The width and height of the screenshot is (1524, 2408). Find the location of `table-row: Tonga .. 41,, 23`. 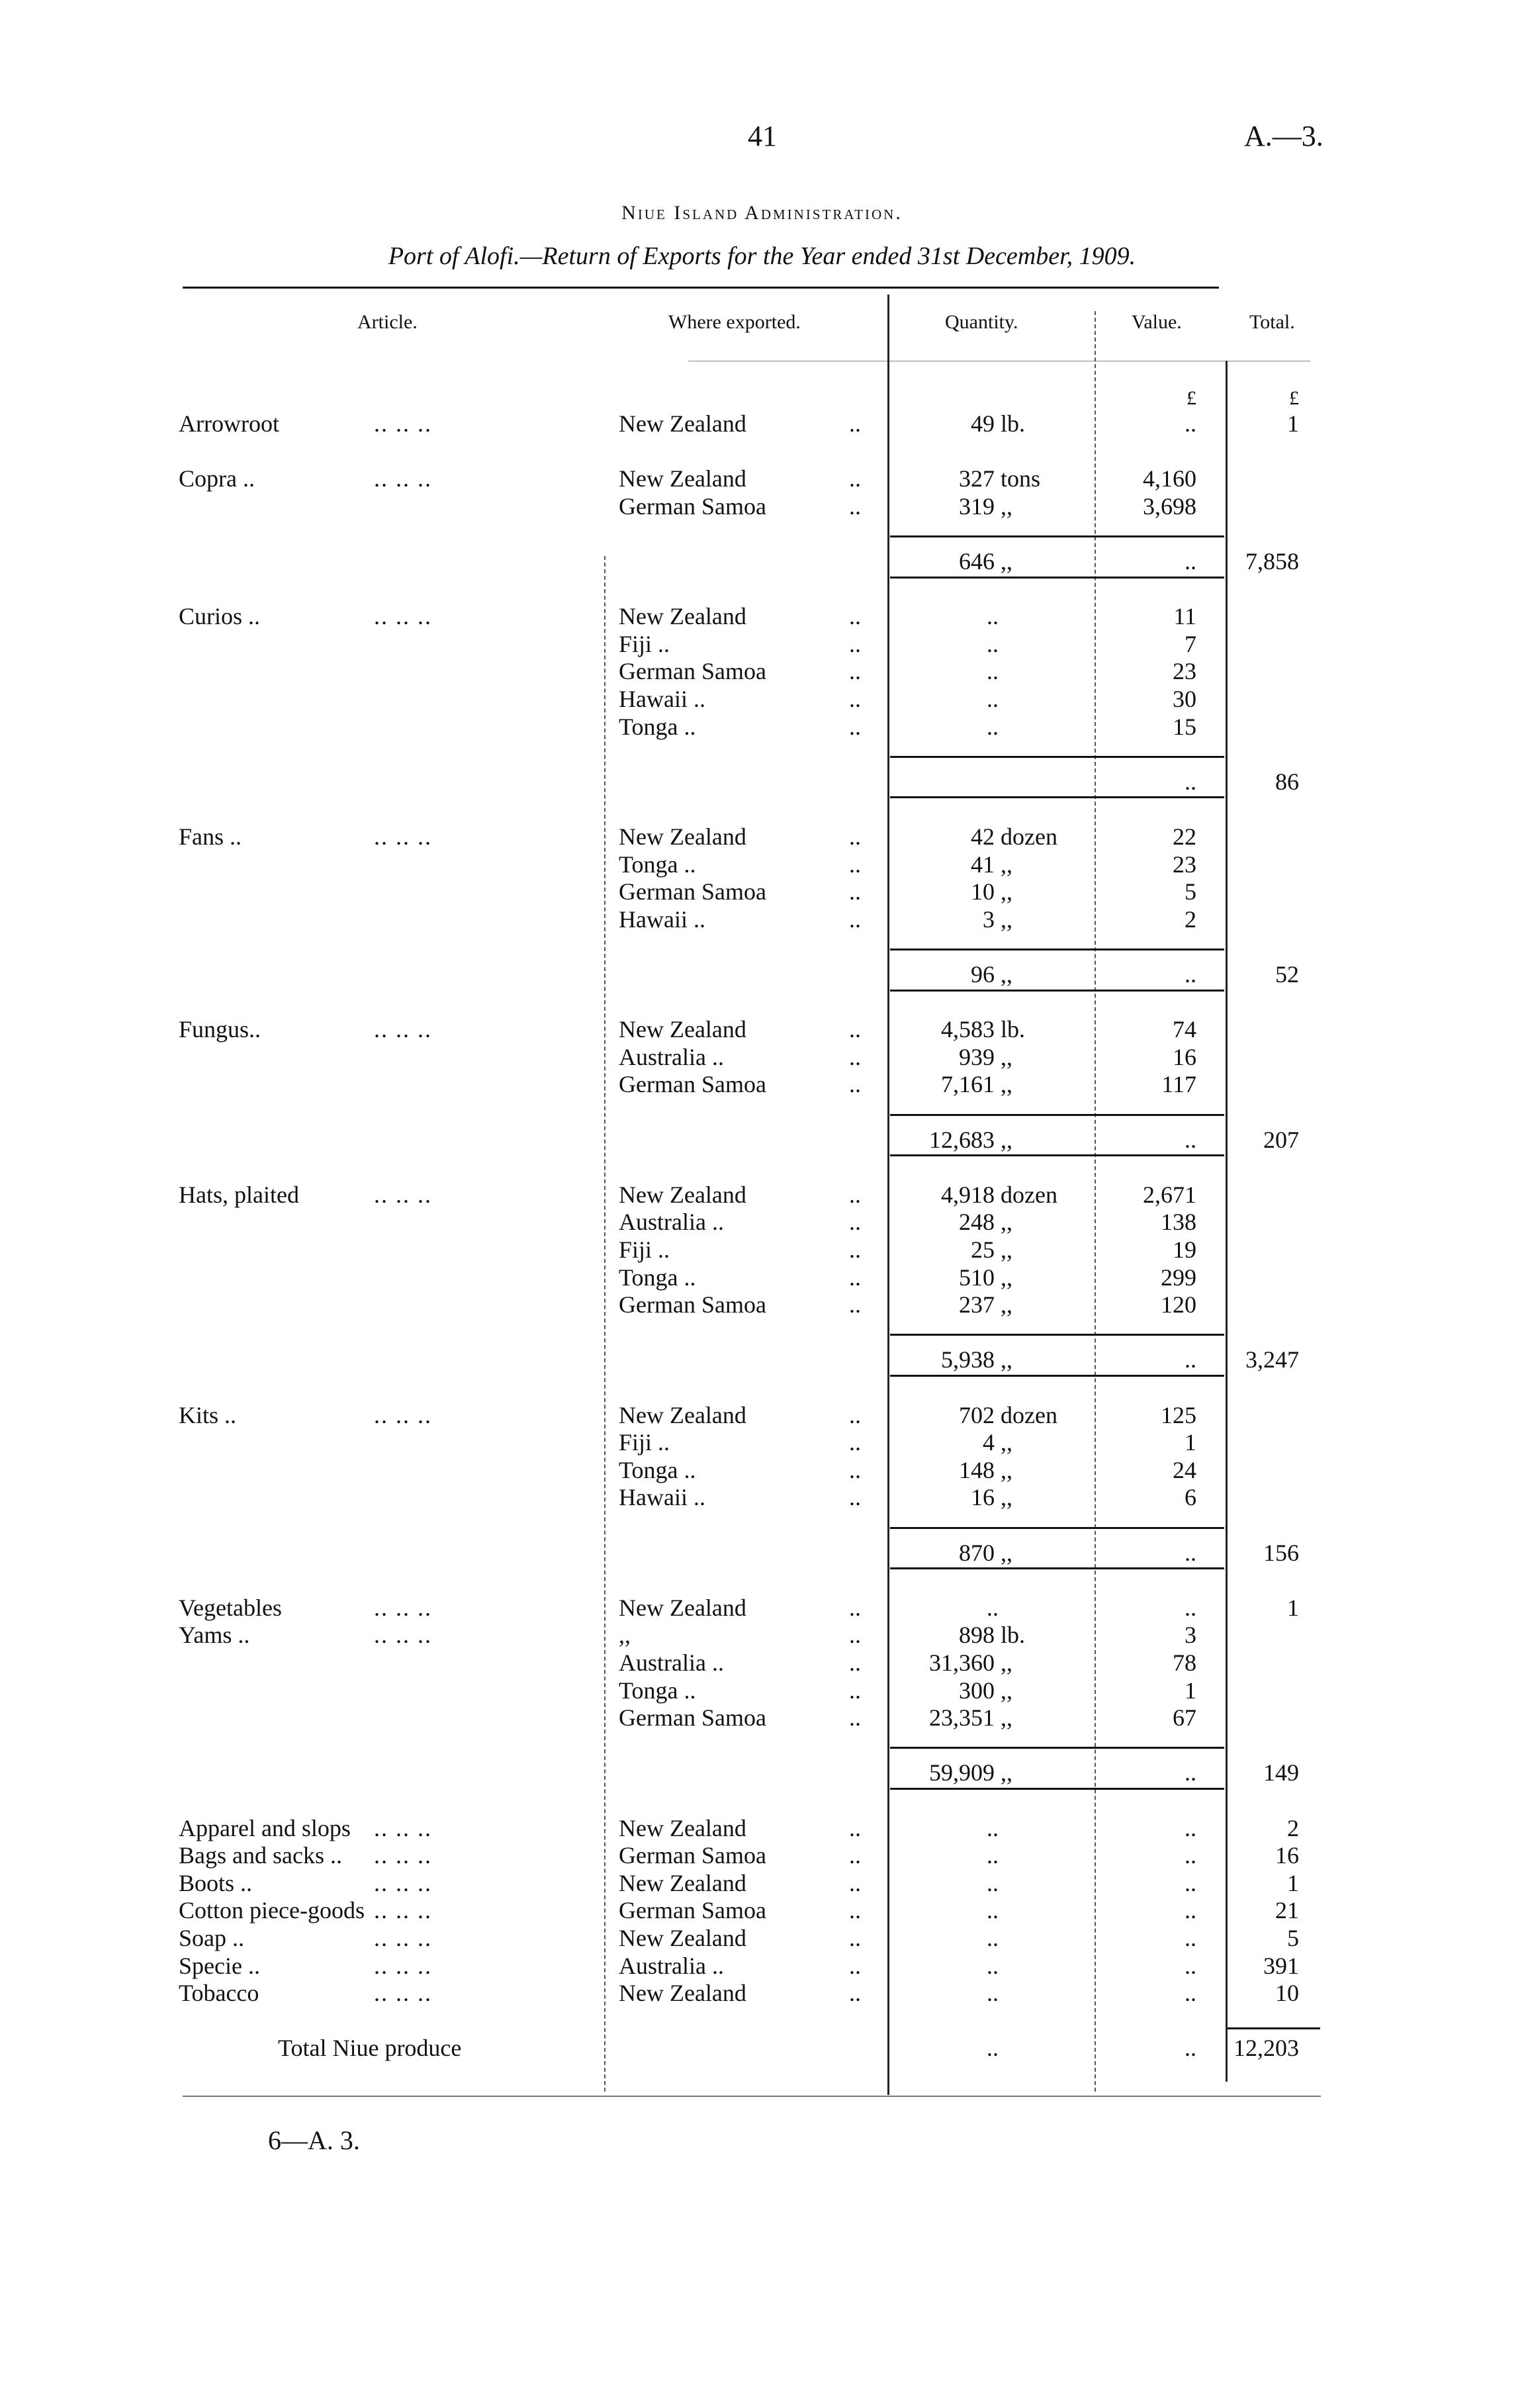

table-row: Tonga .. 41,, 23 is located at coordinates (762, 864).